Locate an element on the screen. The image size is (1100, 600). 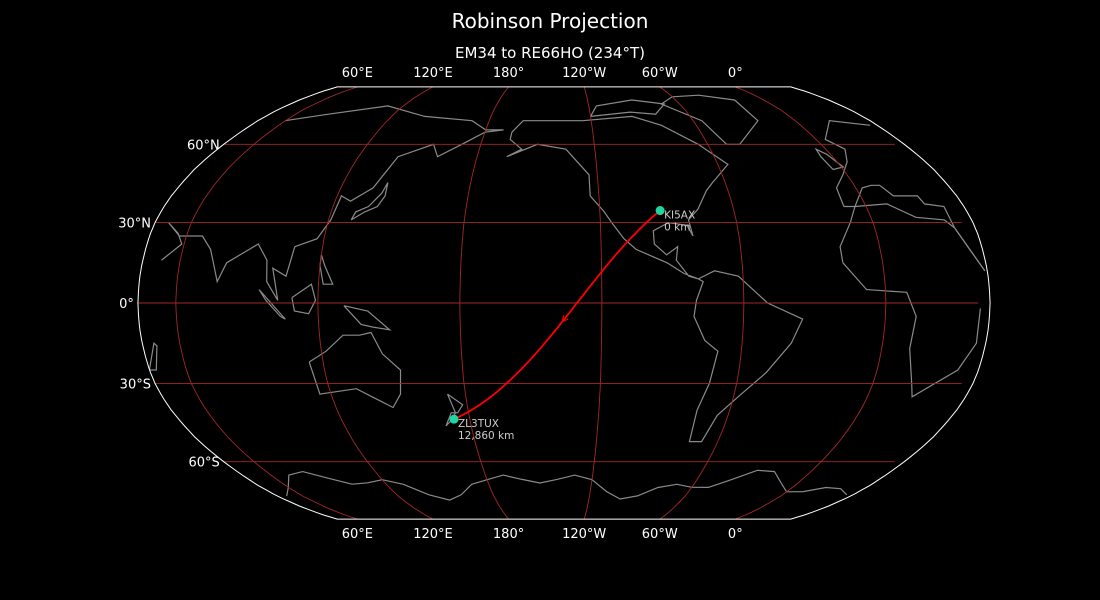
lat-tick-label: 0° is located at coordinates (126, 304).